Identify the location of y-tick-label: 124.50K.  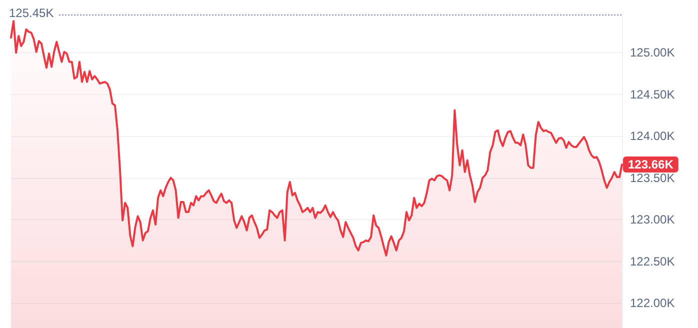
(652, 94).